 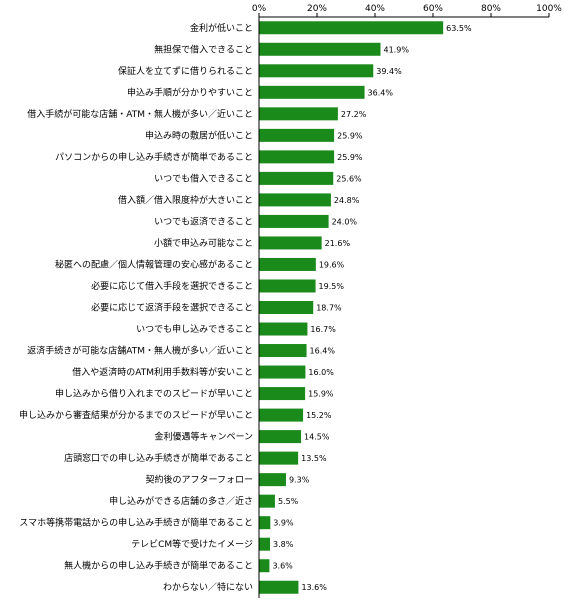 What do you see at coordinates (288, 501) in the screenshot?
I see `value-label: 5.5%` at bounding box center [288, 501].